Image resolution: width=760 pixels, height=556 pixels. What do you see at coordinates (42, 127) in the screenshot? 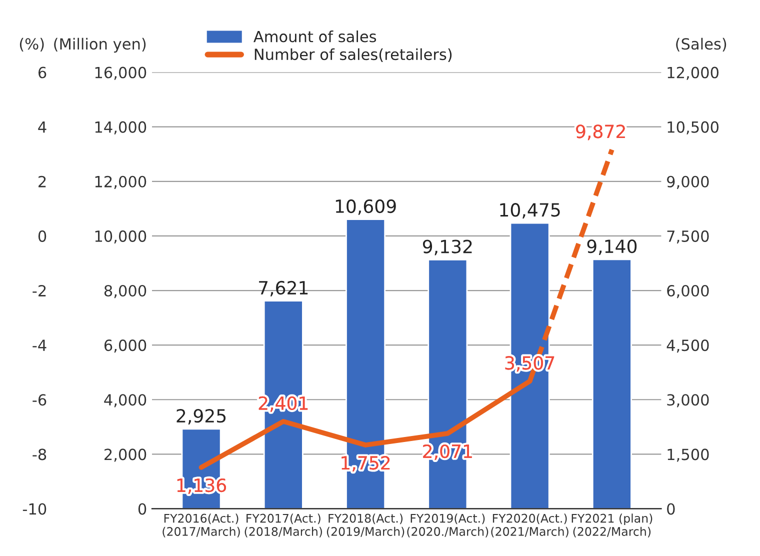
I see `y3-tick-label: 4` at bounding box center [42, 127].